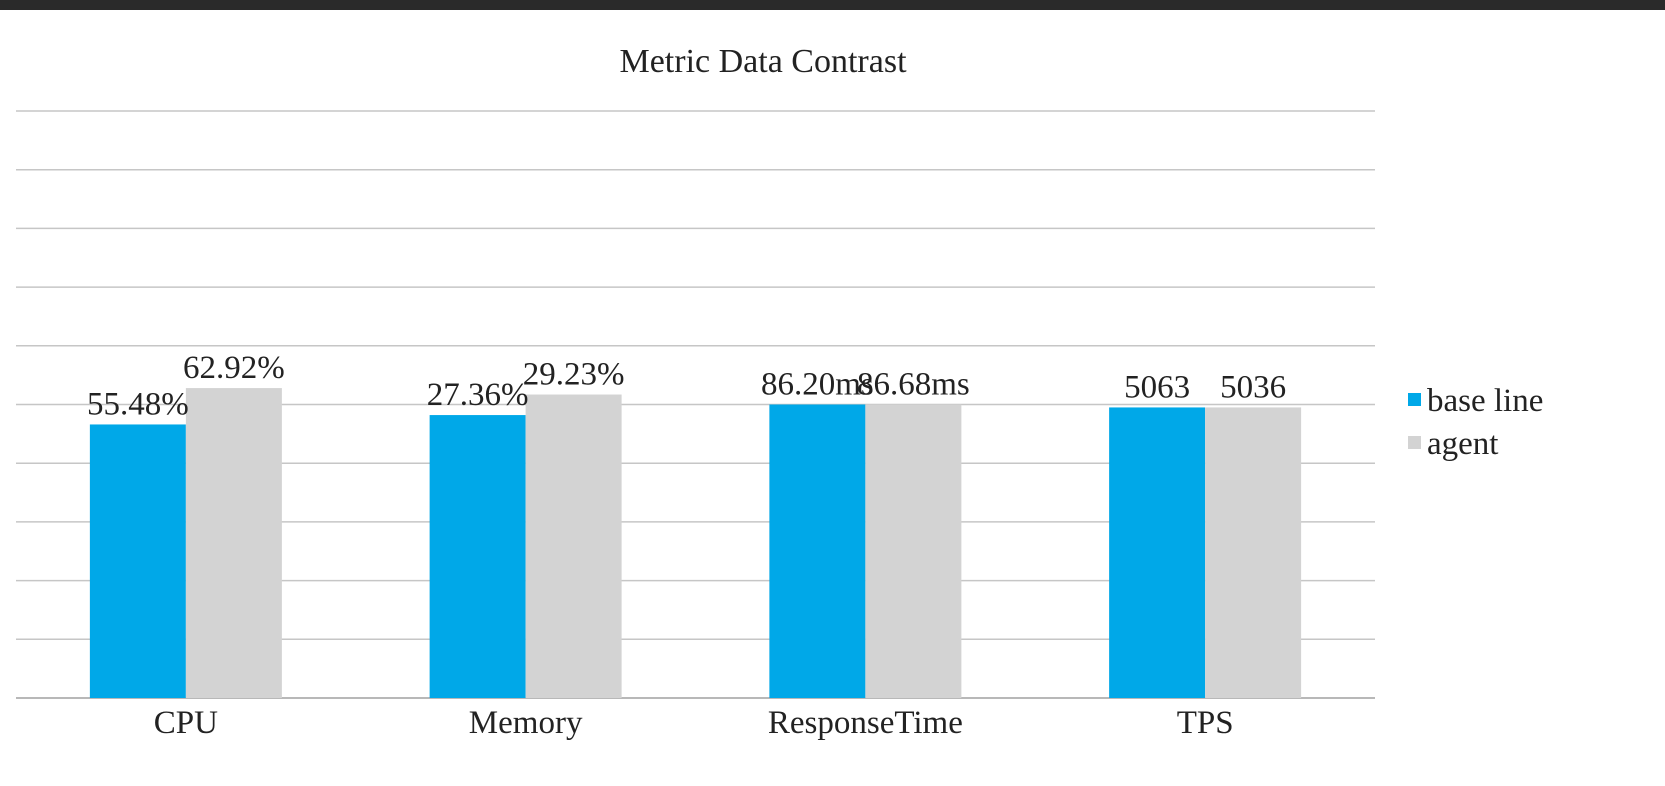 The width and height of the screenshot is (1665, 786). What do you see at coordinates (137, 561) in the screenshot?
I see `bar-base-line-cpu` at bounding box center [137, 561].